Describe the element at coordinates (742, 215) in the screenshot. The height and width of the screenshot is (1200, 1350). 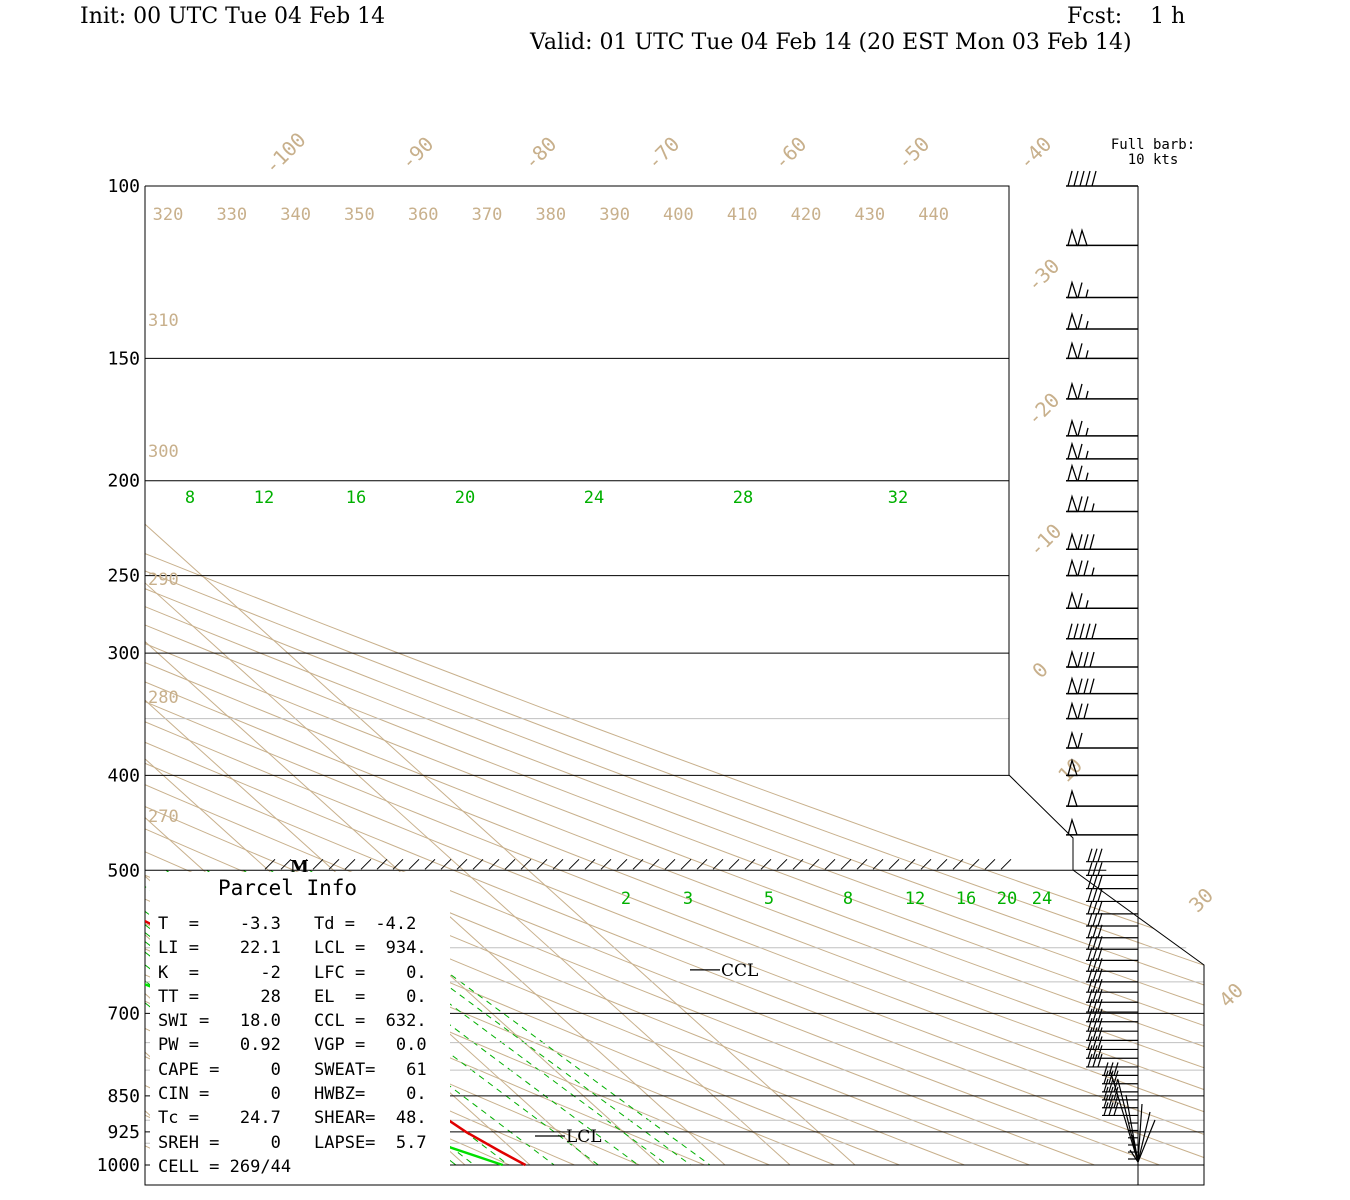
I see `theta-label: 410` at that location.